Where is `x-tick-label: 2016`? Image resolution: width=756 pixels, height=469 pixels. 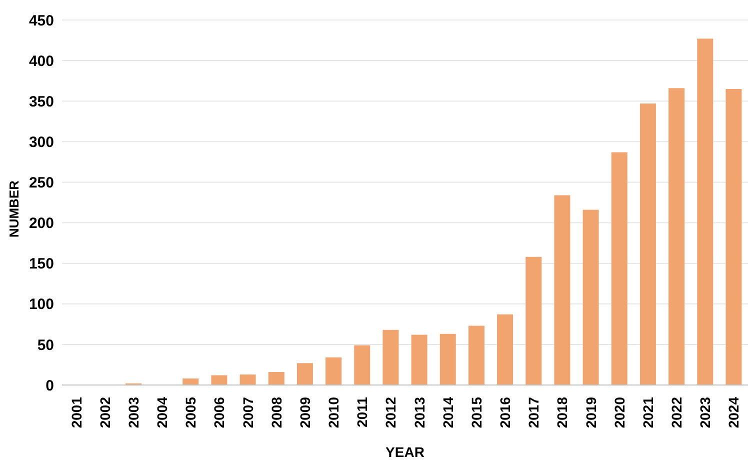
x-tick-label: 2016 is located at coordinates (505, 412).